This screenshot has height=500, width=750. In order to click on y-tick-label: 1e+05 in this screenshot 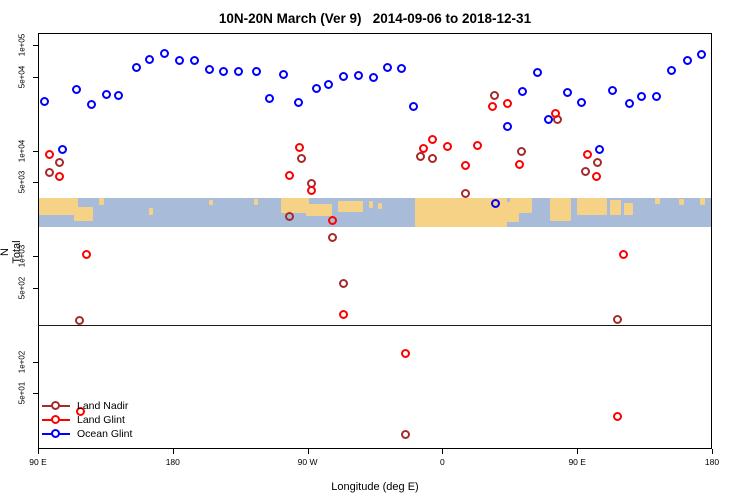, I will do `click(22, 45)`.